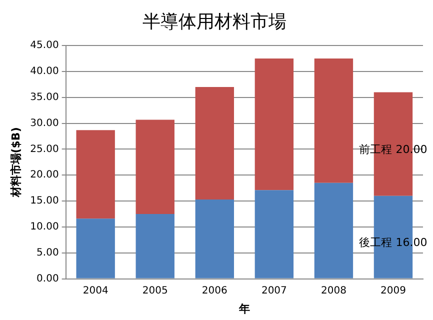 Image resolution: width=433 pixels, height=320 pixels. I want to click on chart-title: 半導体用材料市場, so click(214, 21).